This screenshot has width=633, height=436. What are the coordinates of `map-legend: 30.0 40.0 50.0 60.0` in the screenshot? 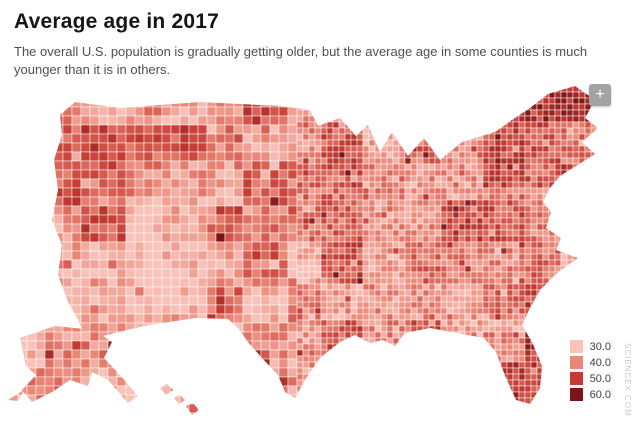 It's located at (591, 371).